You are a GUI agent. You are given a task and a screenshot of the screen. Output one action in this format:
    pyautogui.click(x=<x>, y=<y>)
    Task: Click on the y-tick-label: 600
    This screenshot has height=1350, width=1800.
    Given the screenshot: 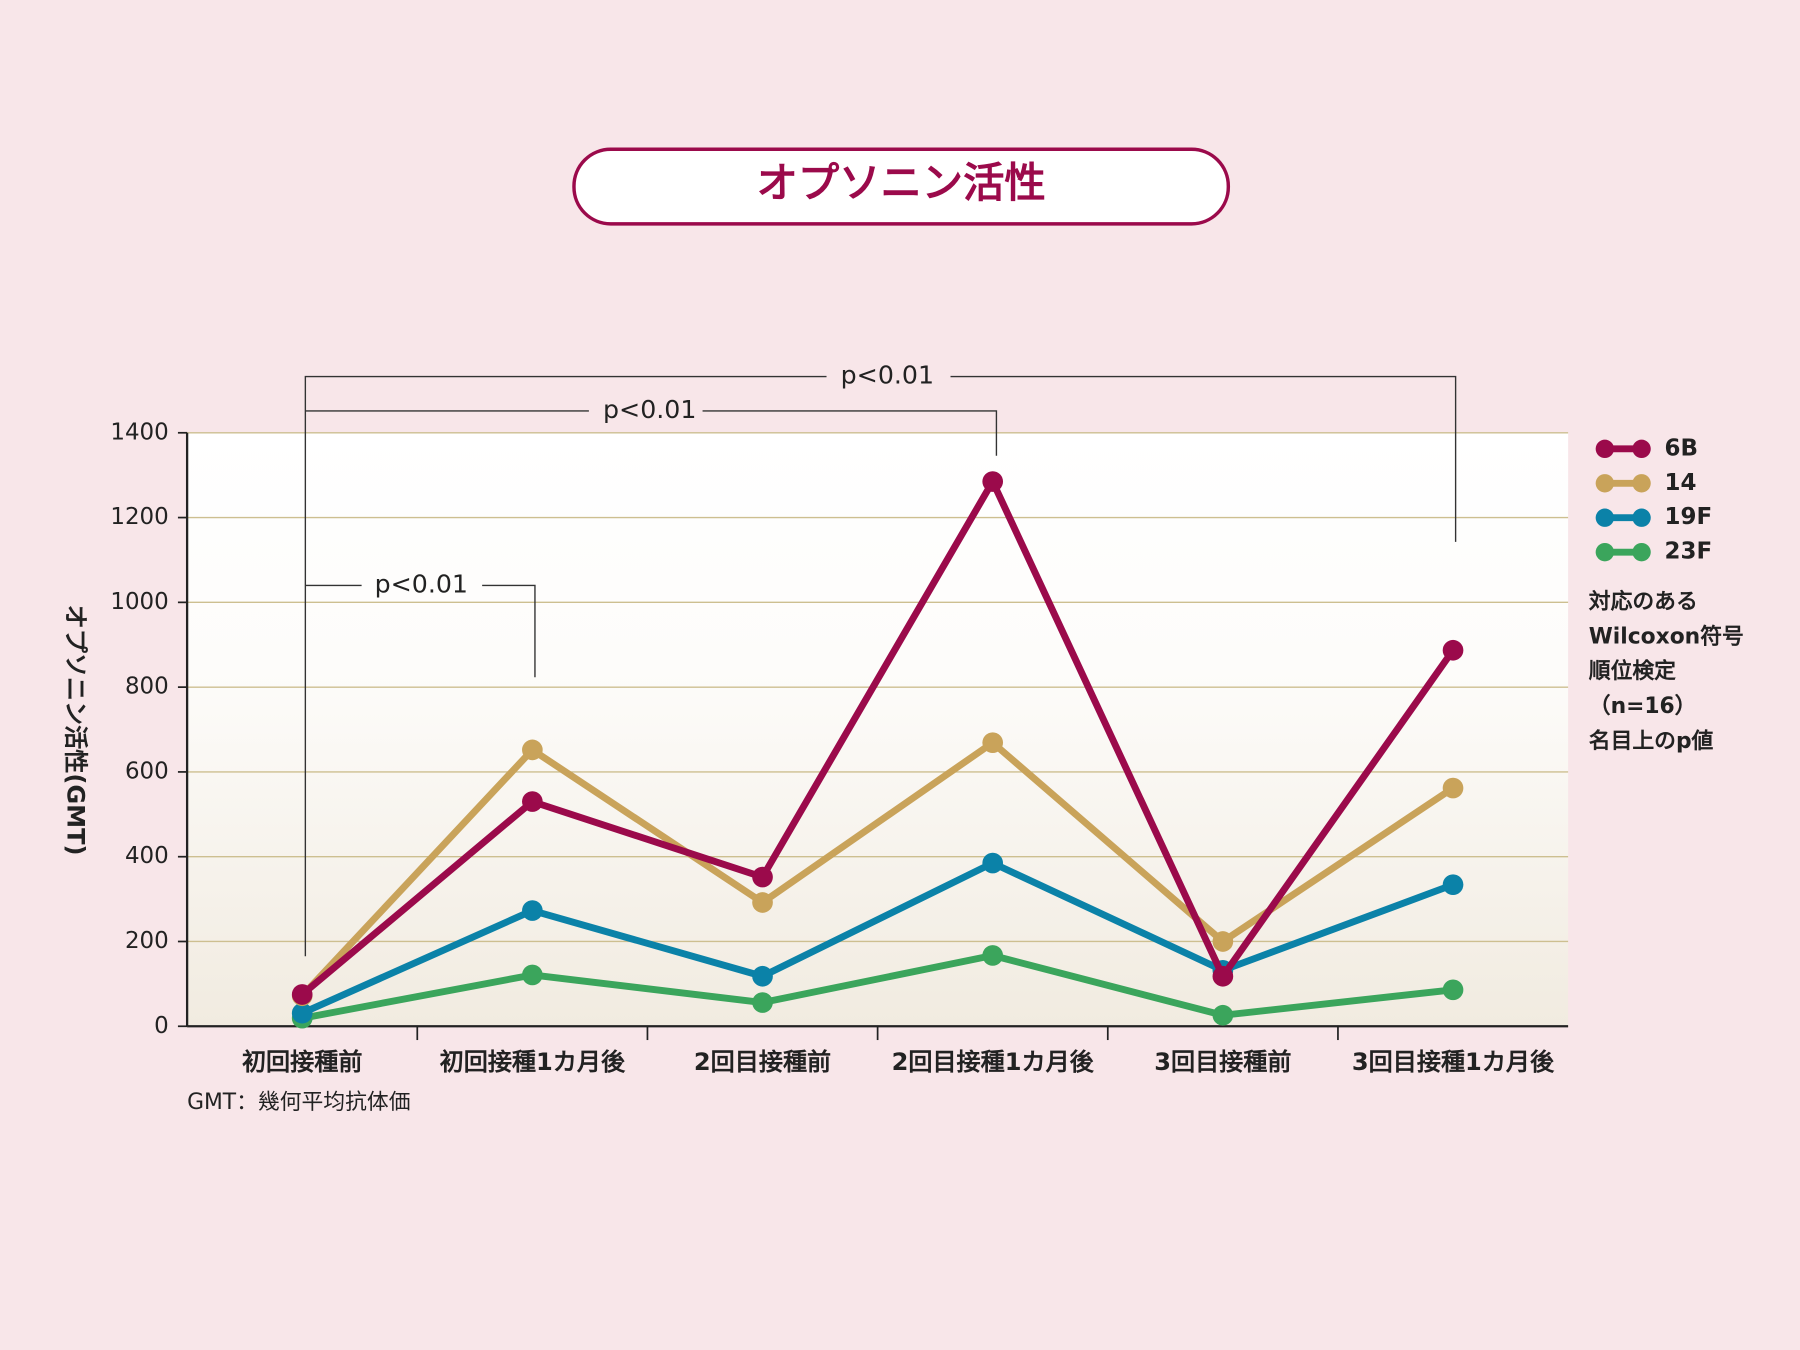 What is the action you would take?
    pyautogui.click(x=147, y=771)
    